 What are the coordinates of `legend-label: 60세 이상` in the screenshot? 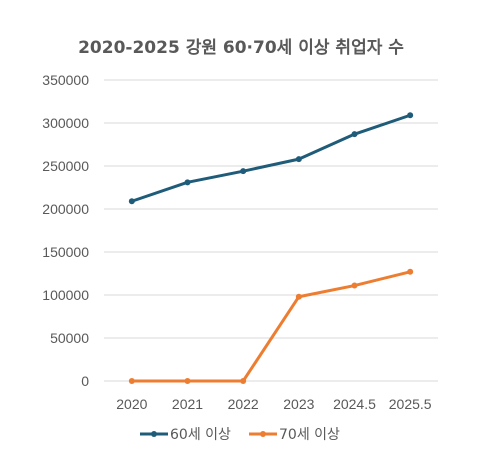 It's located at (200, 435).